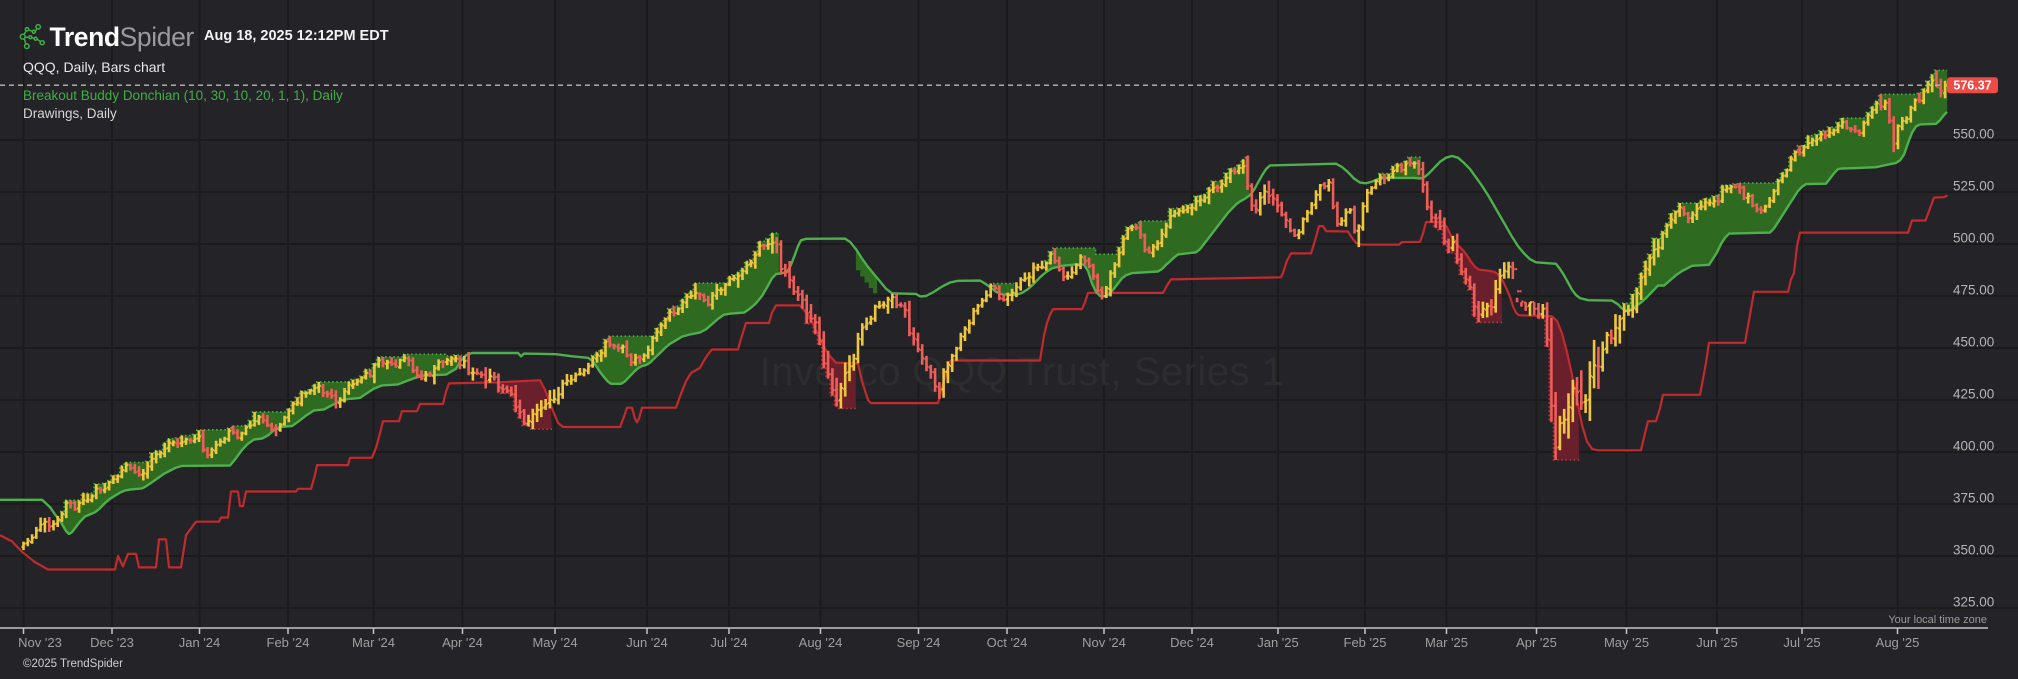  What do you see at coordinates (1801, 642) in the screenshot?
I see `svg-text: Jul '25` at bounding box center [1801, 642].